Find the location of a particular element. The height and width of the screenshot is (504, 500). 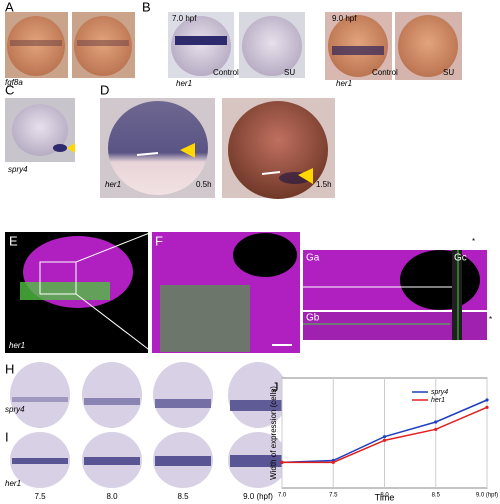

x-axis-label: Time is located at coordinates (385, 497).